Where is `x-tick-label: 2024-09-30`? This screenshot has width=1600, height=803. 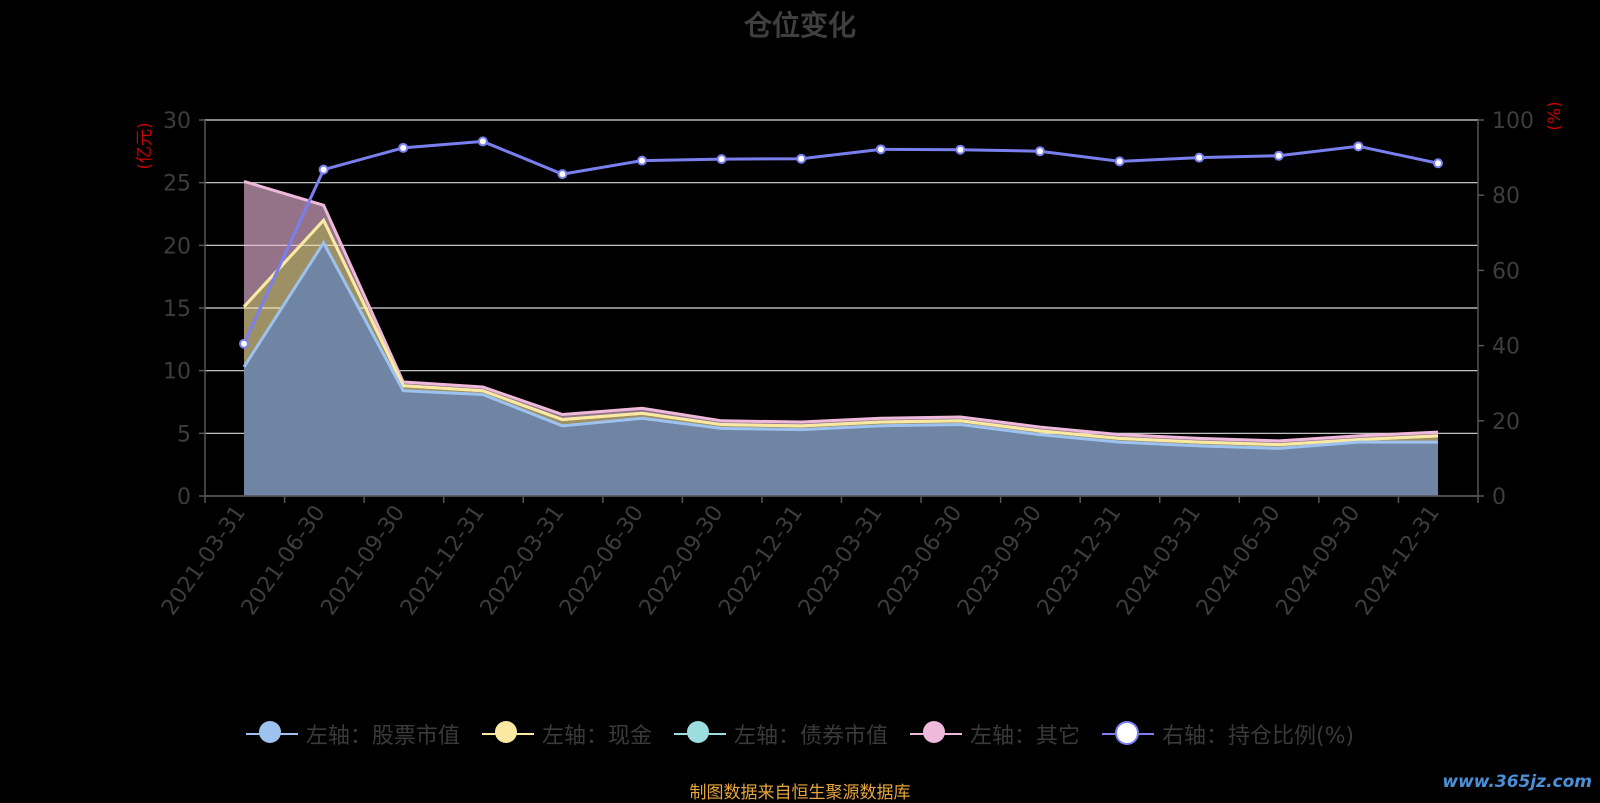 x-tick-label: 2024-09-30 is located at coordinates (1318, 560).